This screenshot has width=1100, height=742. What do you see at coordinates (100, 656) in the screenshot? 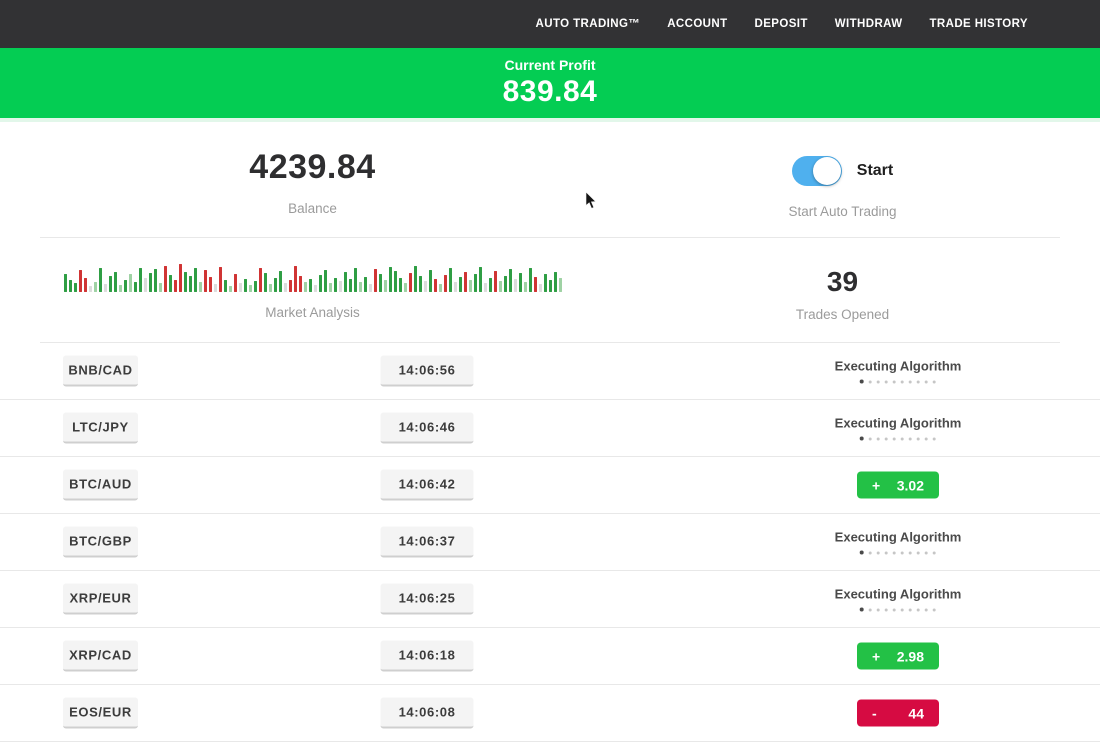
I see `trade-pair-pill: XRP/CAD` at bounding box center [100, 656].